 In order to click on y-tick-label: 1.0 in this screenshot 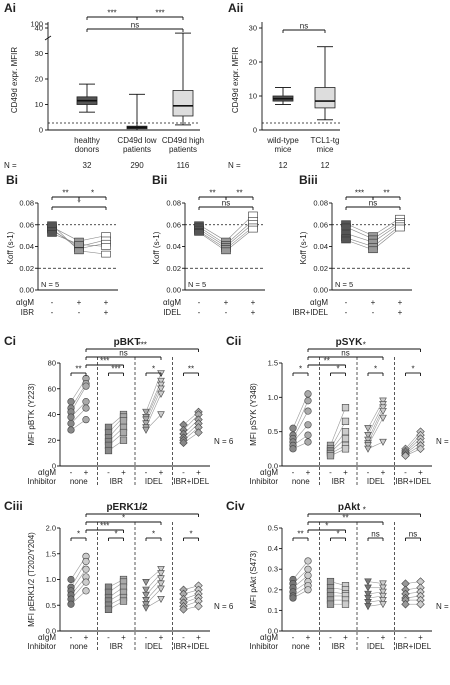, I will do `click(51, 579)`.